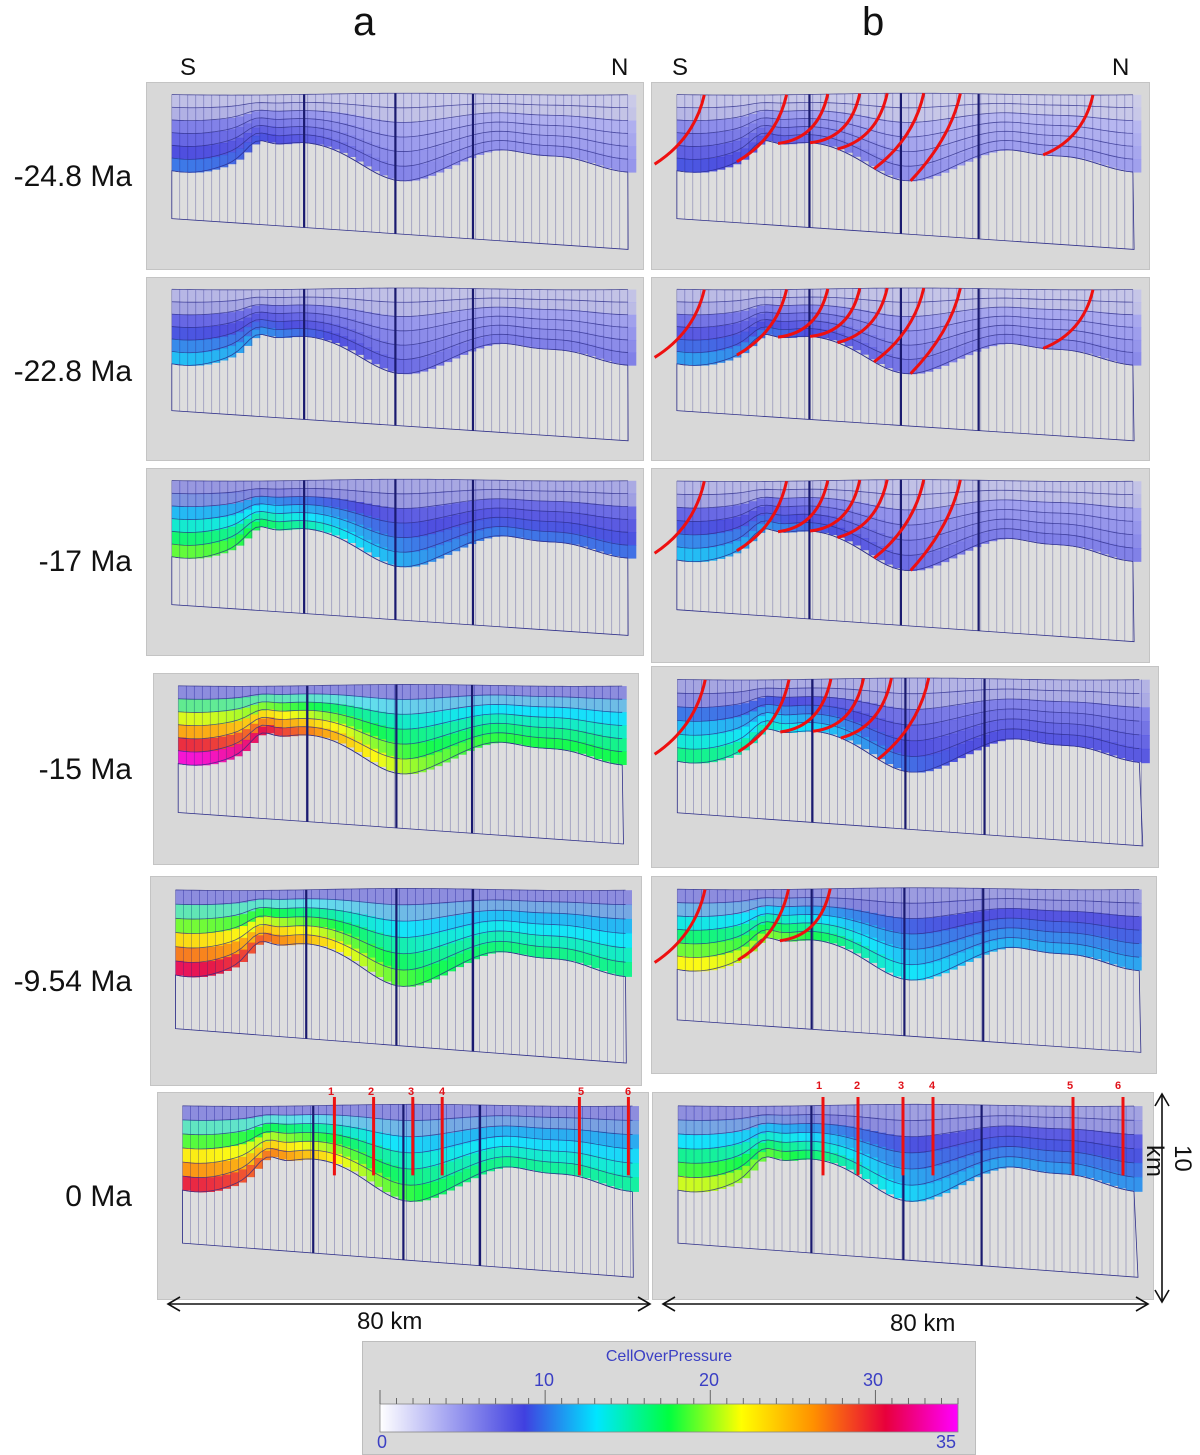 Image resolution: width=1200 pixels, height=1455 pixels. Describe the element at coordinates (382, 1442) in the screenshot. I see `colorbar-min: 0` at that location.